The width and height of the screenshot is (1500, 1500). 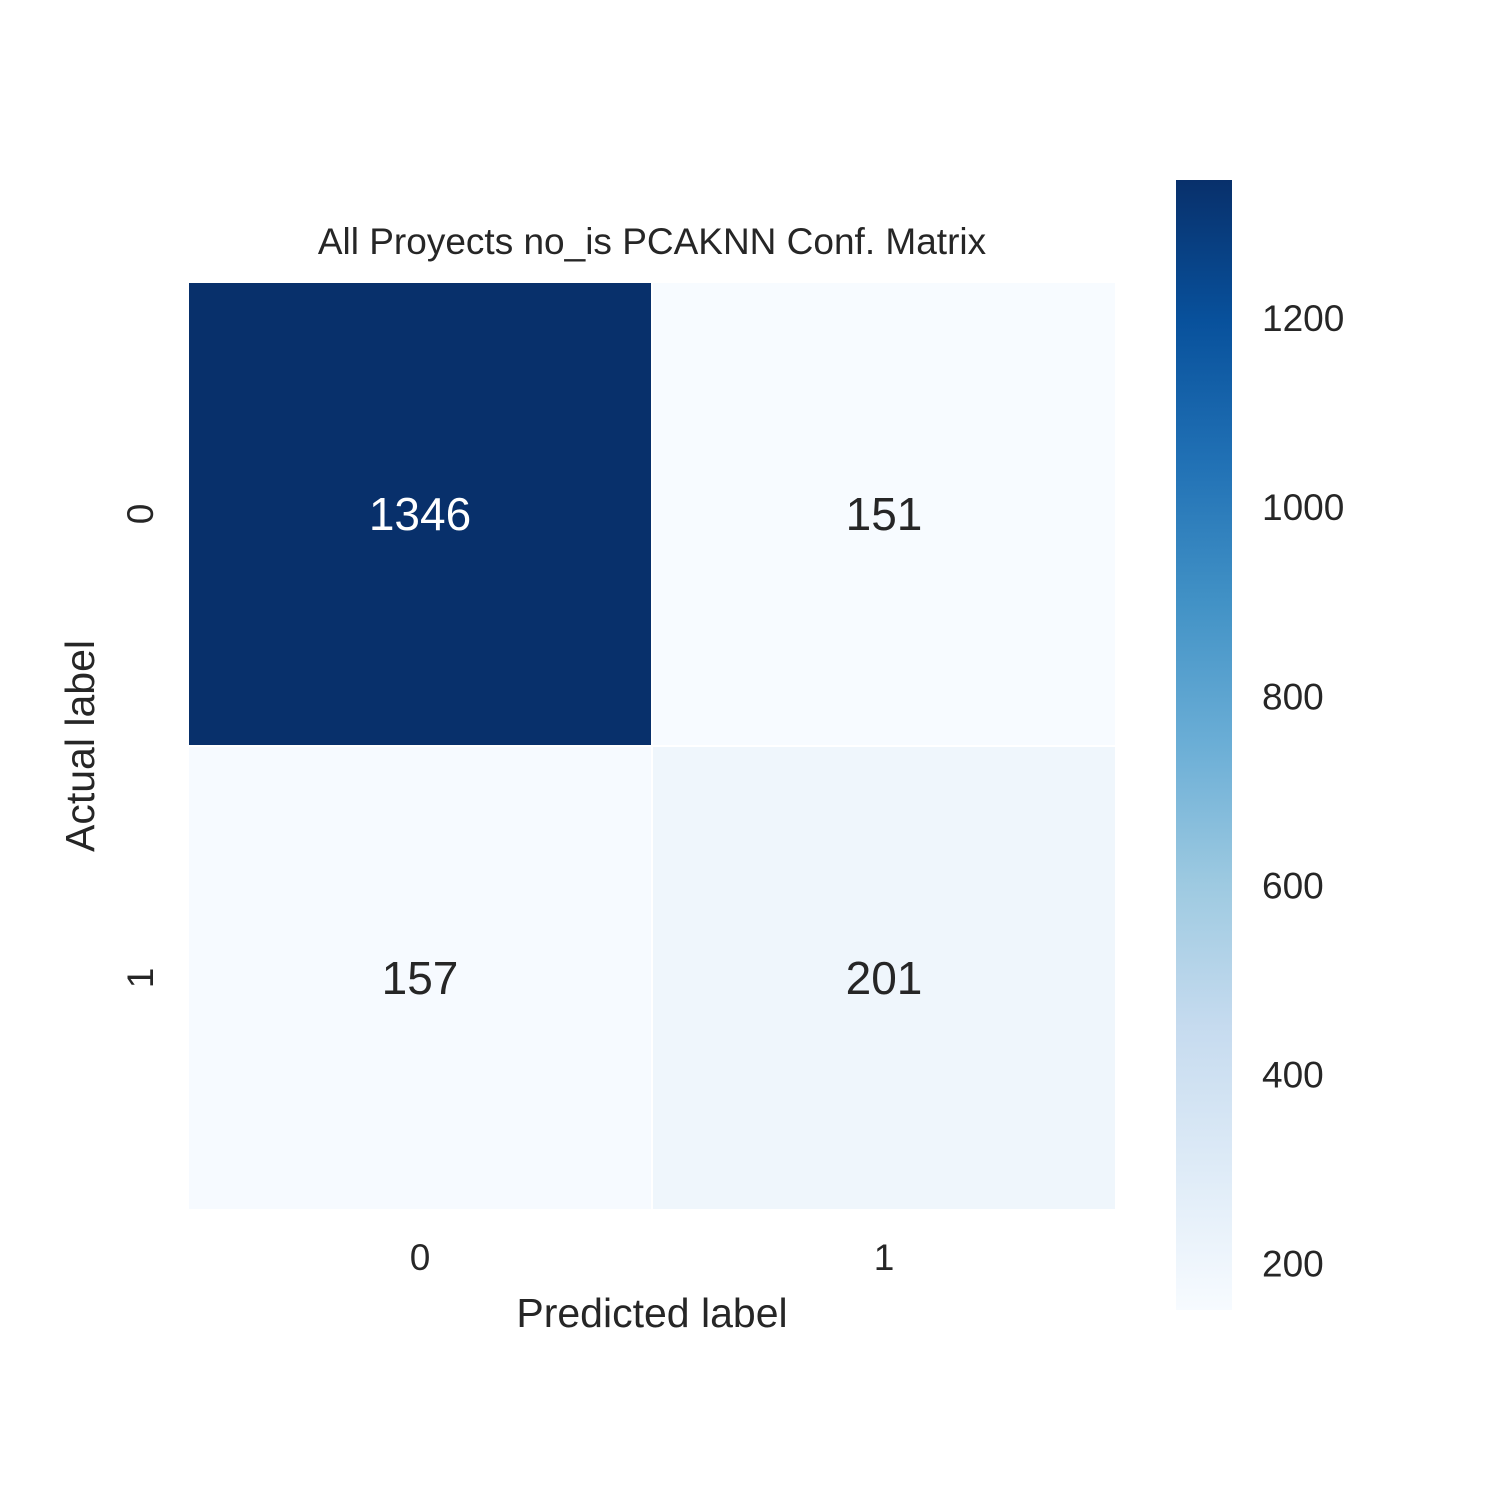 I want to click on colorbar-tick-label-1: 400, so click(x=1293, y=1075).